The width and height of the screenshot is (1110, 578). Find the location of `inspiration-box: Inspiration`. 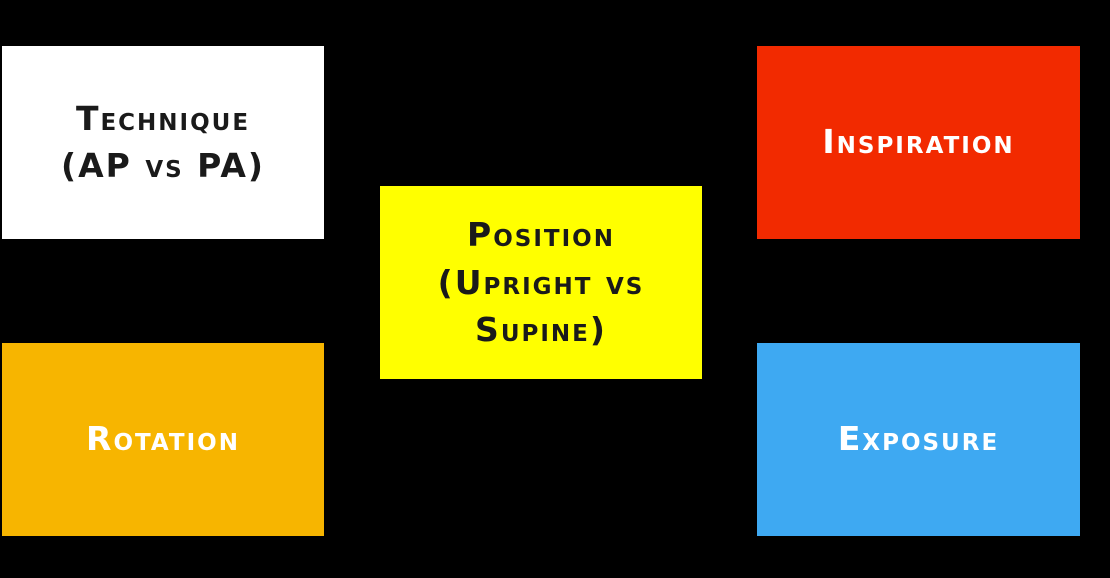

inspiration-box: Inspiration is located at coordinates (918, 142).